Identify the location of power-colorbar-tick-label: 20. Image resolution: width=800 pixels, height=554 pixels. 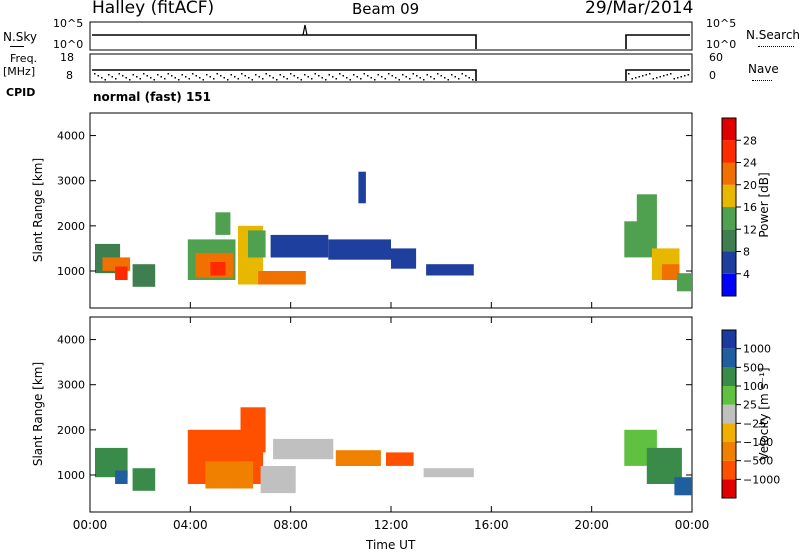
(750, 185).